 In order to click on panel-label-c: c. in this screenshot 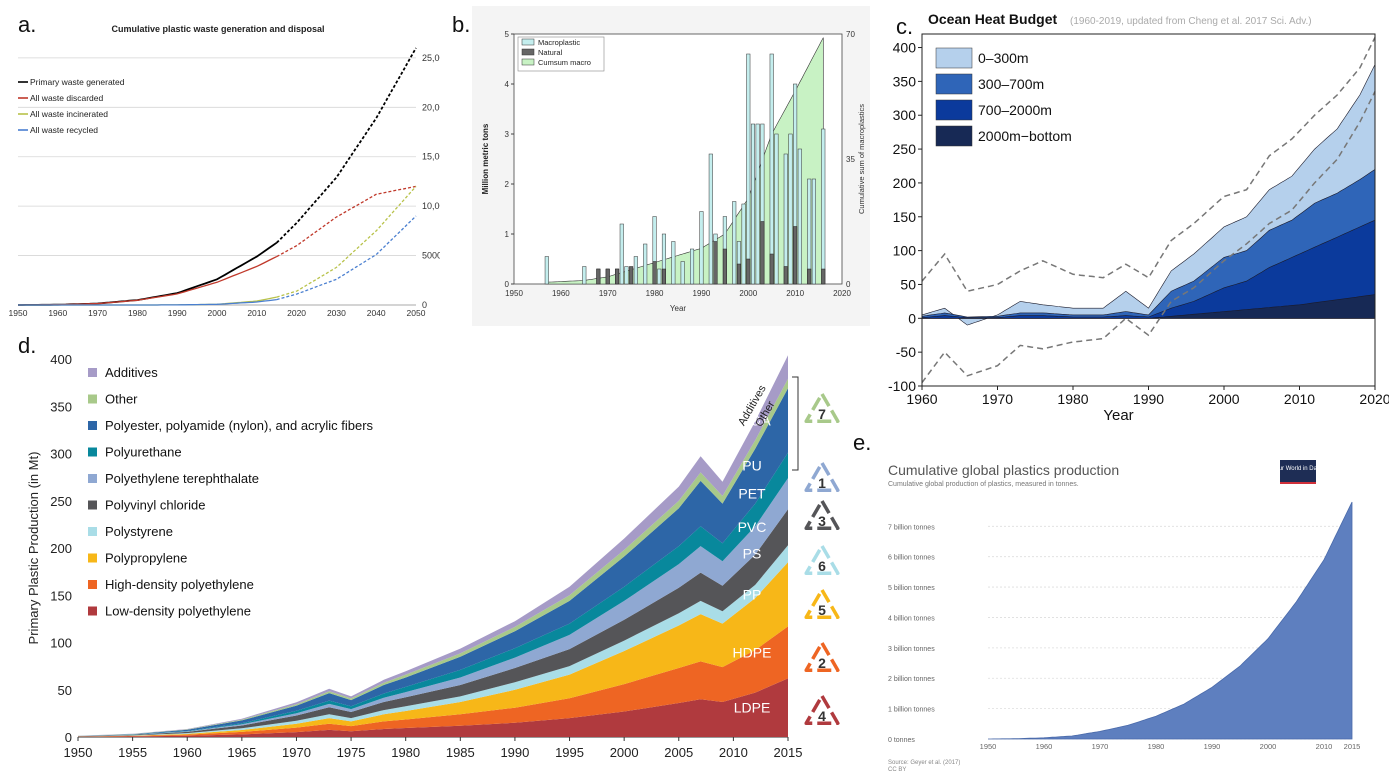, I will do `click(905, 26)`.